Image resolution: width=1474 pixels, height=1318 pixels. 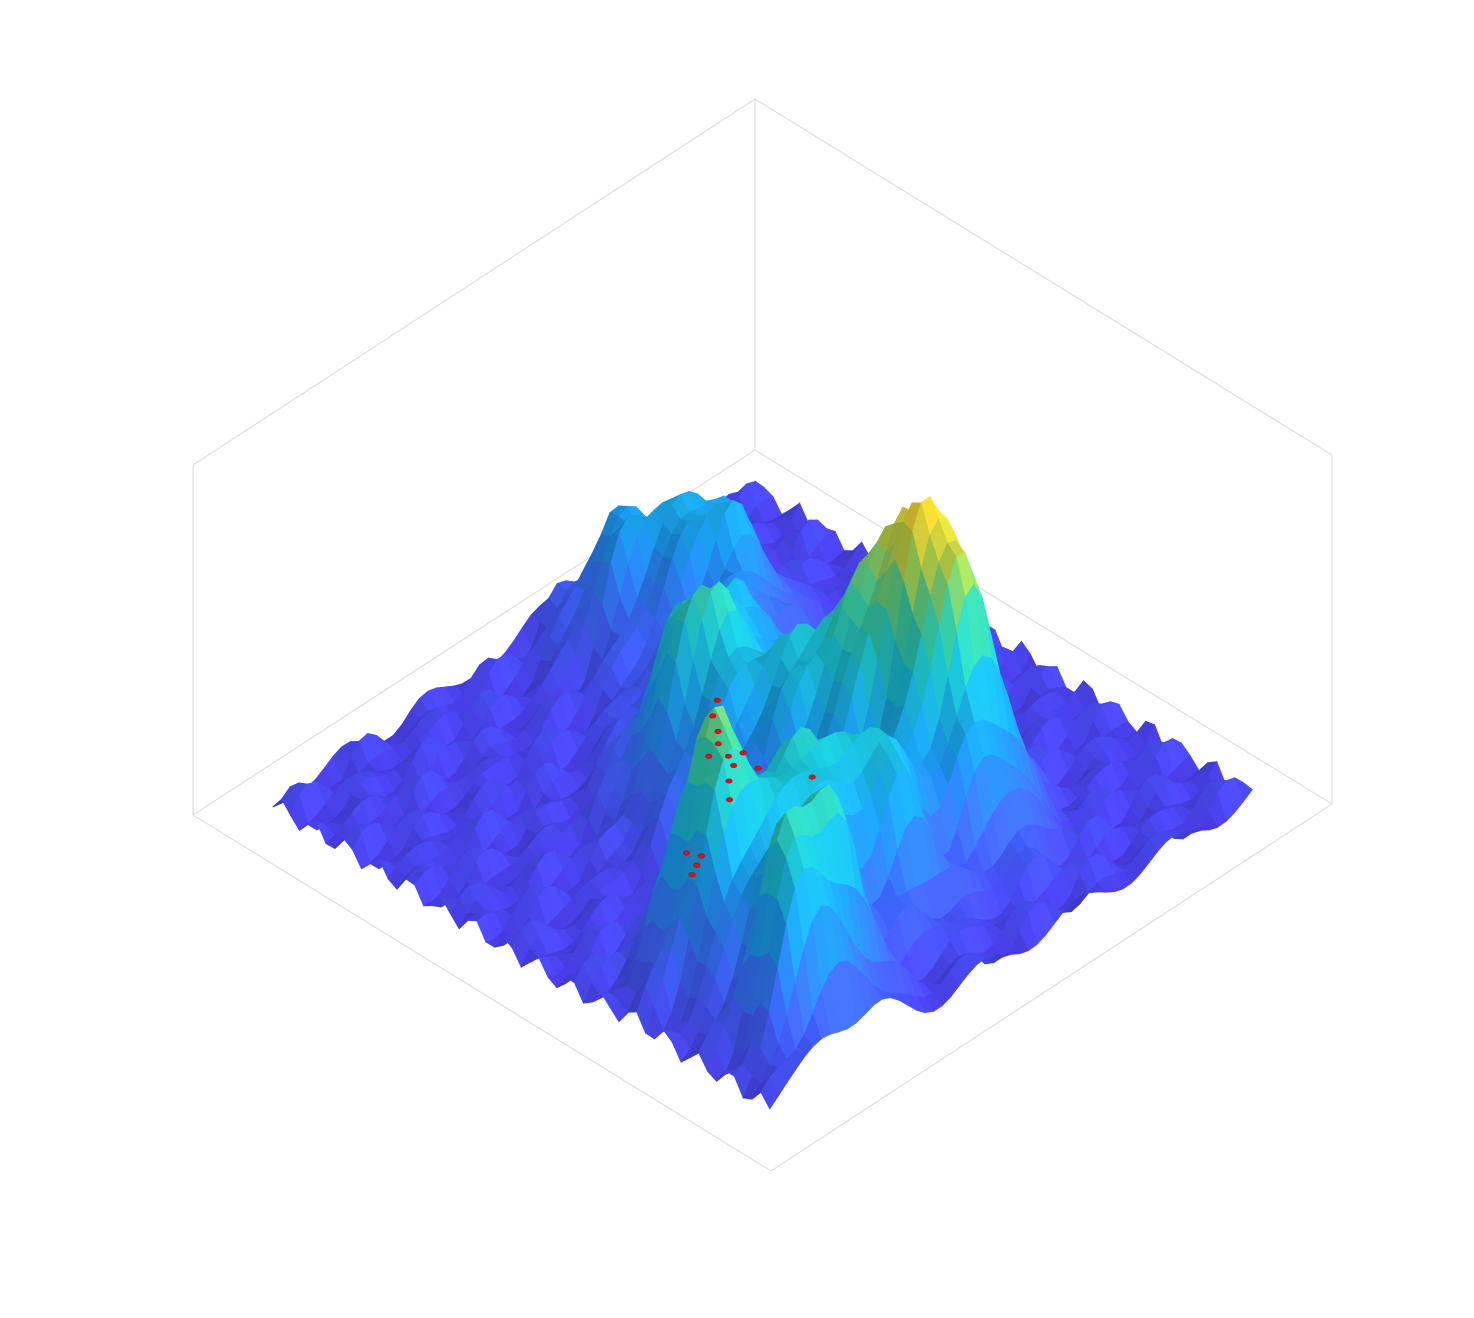 What do you see at coordinates (1043, 277) in the screenshot?
I see `box-edge-back-right-top` at bounding box center [1043, 277].